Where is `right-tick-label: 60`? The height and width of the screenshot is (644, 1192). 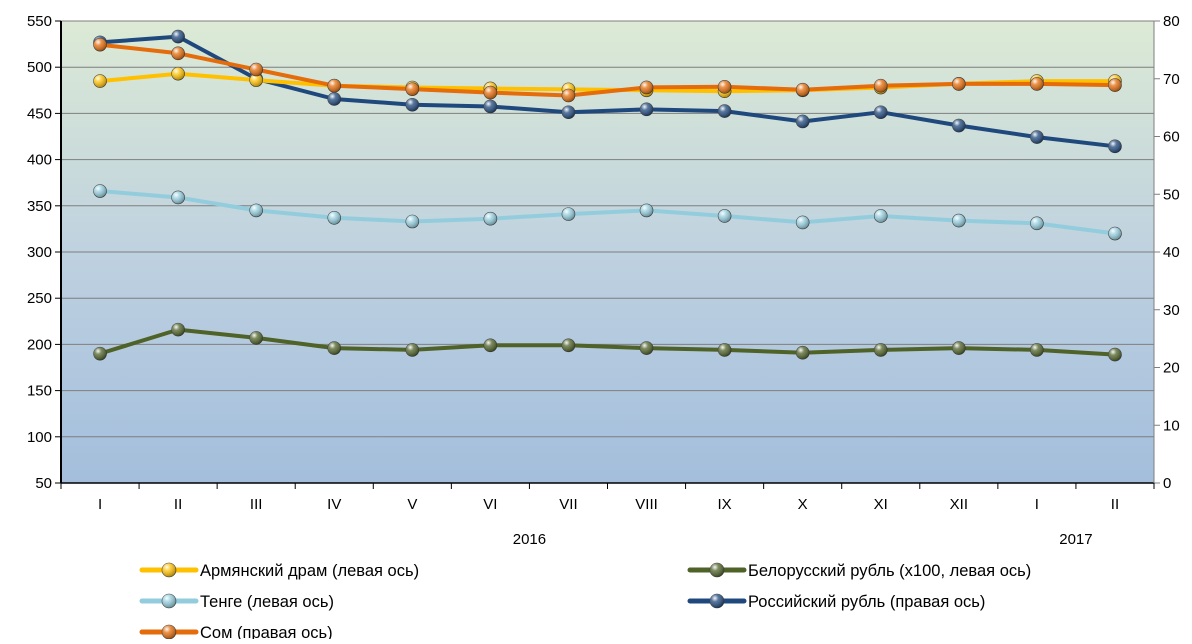
right-tick-label: 60 is located at coordinates (1171, 137).